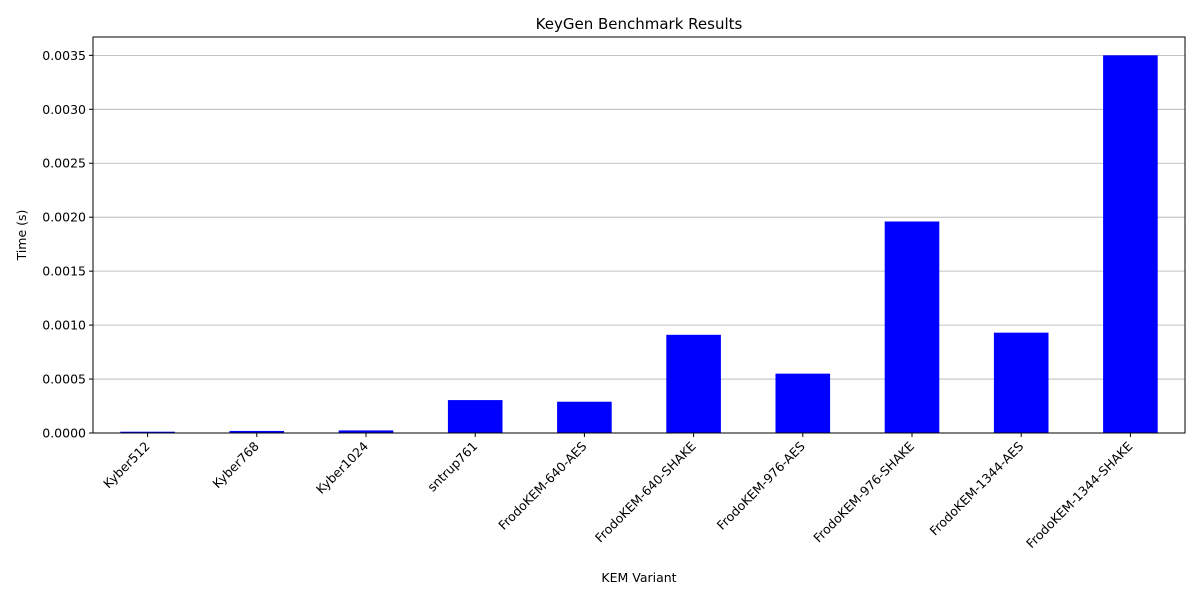 This screenshot has height=600, width=1200. What do you see at coordinates (366, 431) in the screenshot?
I see `bar-kyber1024` at bounding box center [366, 431].